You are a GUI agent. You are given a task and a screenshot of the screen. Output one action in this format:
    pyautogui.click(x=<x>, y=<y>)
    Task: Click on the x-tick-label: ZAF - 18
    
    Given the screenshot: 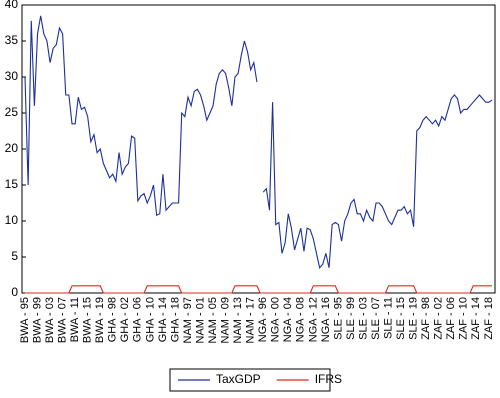 What is the action you would take?
    pyautogui.click(x=489, y=318)
    